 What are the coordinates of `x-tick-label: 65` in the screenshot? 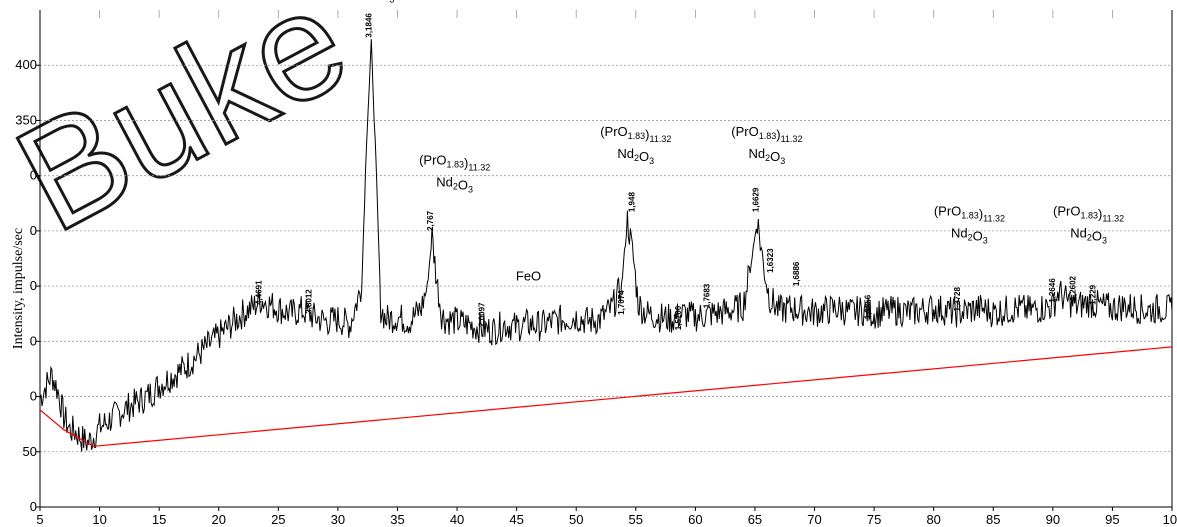 It's located at (755, 519).